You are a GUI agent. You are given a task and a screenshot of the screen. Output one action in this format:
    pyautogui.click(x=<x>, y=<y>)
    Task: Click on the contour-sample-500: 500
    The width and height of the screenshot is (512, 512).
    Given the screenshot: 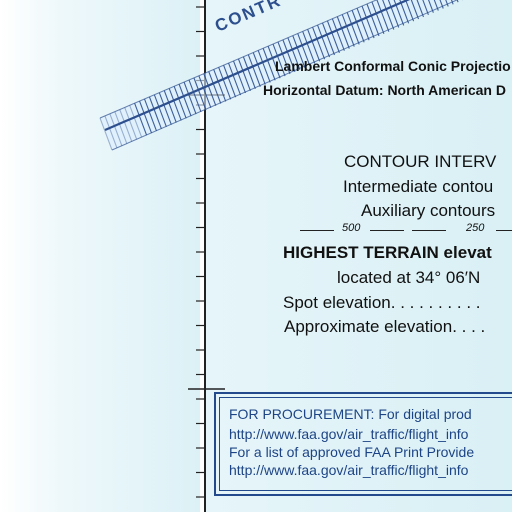 What is the action you would take?
    pyautogui.click(x=351, y=228)
    